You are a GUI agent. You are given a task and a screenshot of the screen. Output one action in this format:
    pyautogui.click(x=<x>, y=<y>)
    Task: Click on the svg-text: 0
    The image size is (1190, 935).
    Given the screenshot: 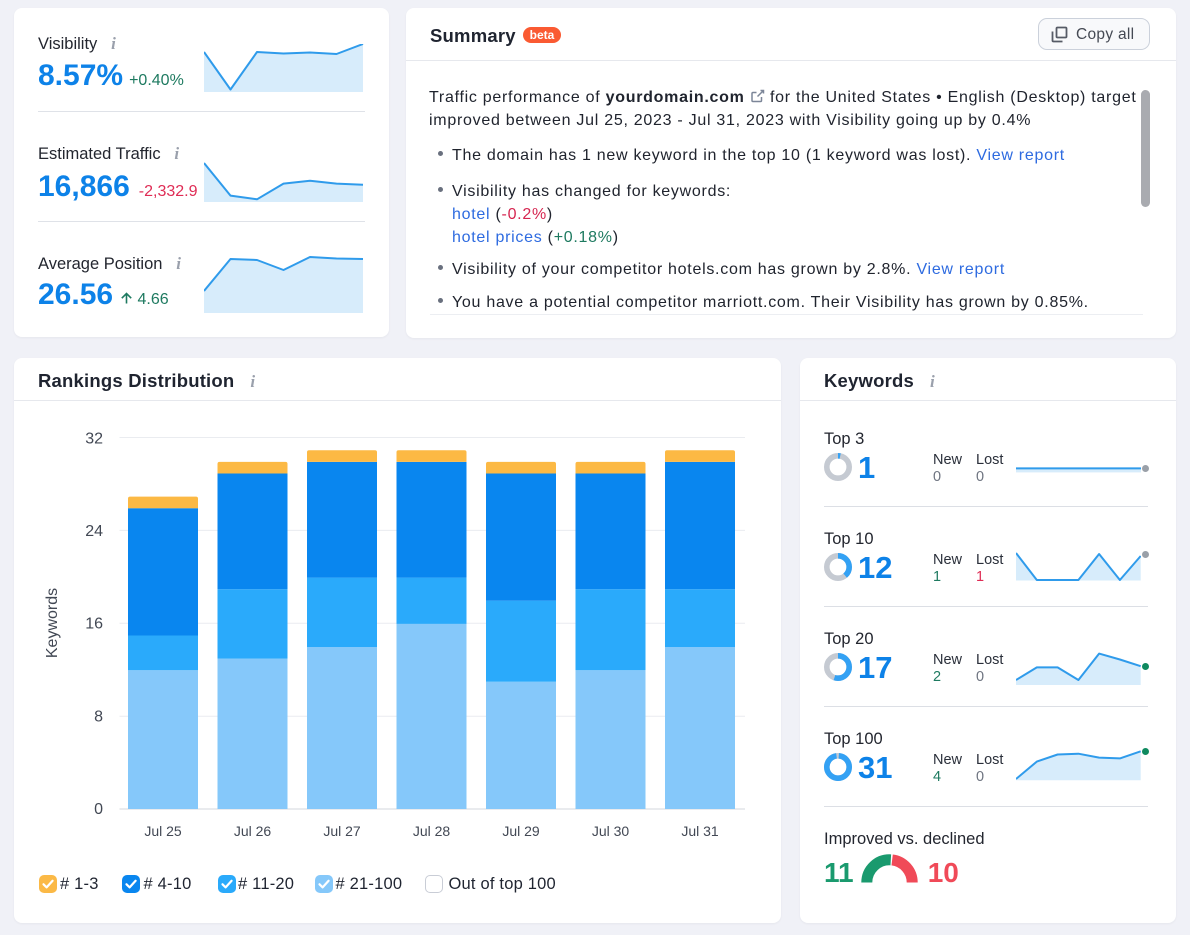 What is the action you would take?
    pyautogui.click(x=98, y=809)
    